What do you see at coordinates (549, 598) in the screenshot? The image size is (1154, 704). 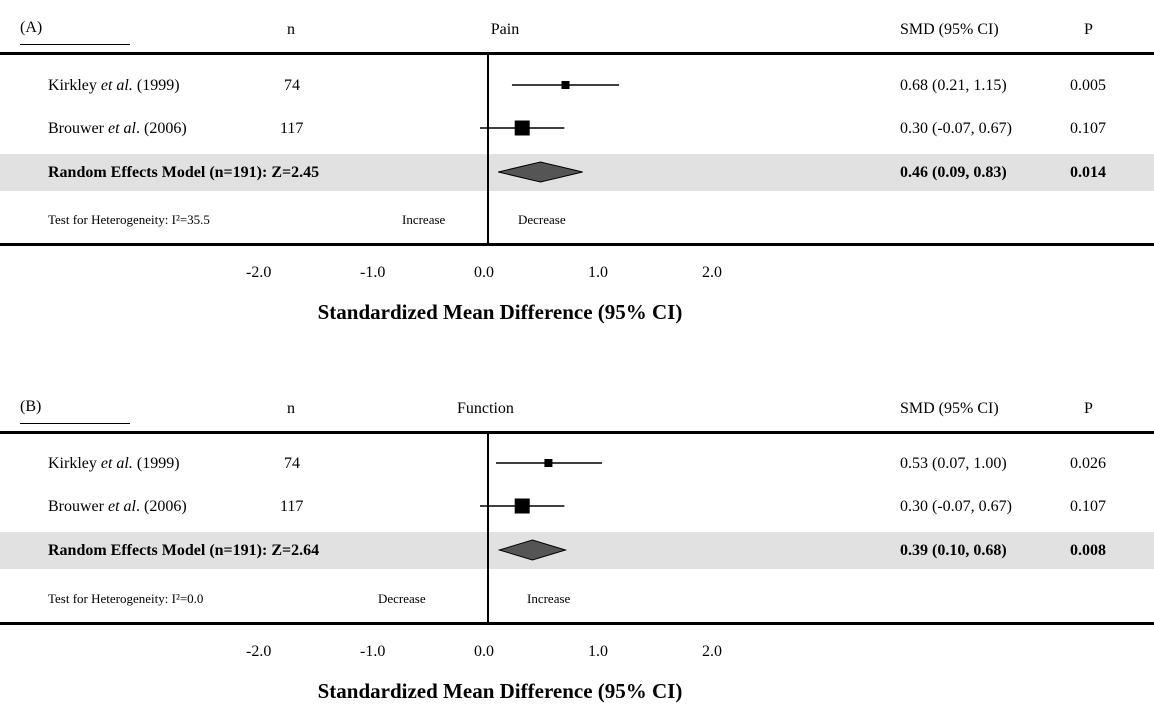 I see `direction-right: Increase` at bounding box center [549, 598].